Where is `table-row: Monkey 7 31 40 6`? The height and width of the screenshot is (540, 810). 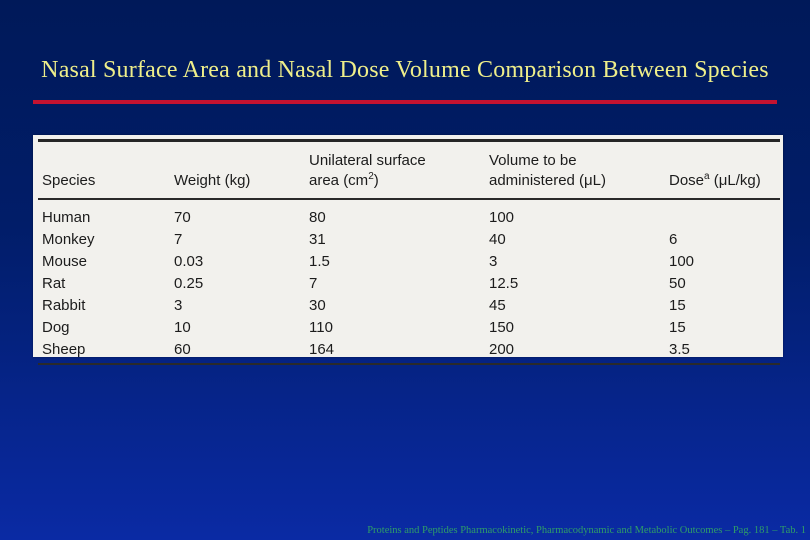
table-row: Monkey 7 31 40 6 is located at coordinates (409, 237).